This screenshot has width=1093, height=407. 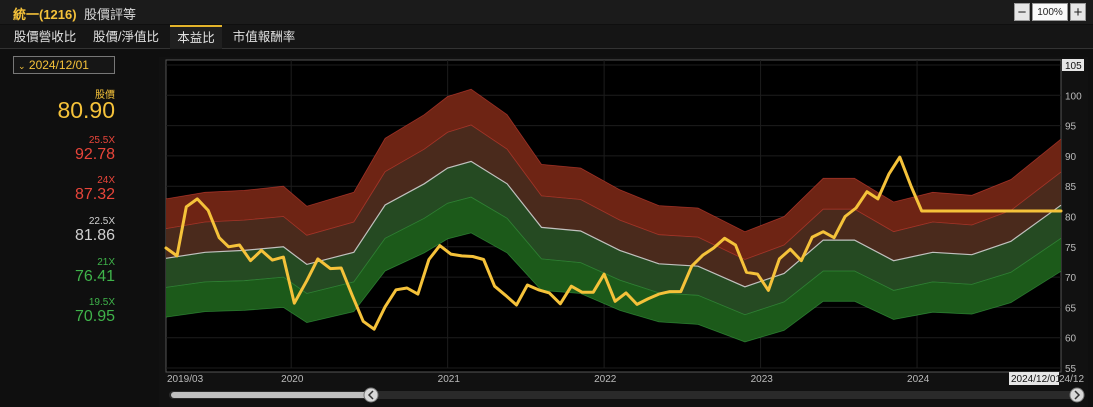 What do you see at coordinates (1071, 278) in the screenshot?
I see `y-tick-label: 70` at bounding box center [1071, 278].